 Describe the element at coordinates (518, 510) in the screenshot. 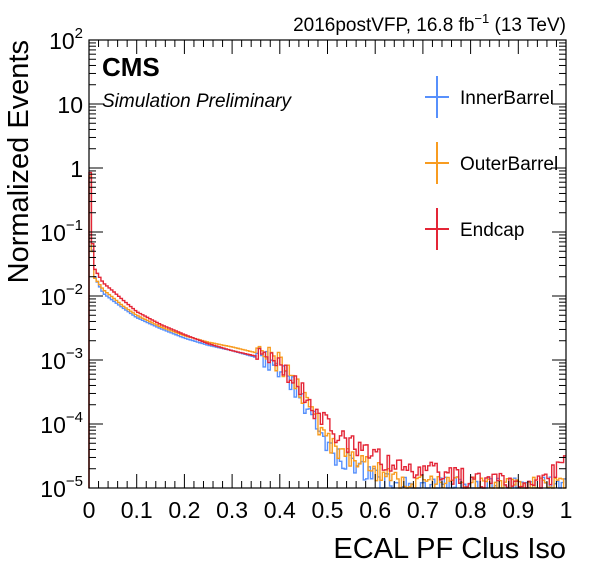

I see `x-tick-label: 0.9` at that location.